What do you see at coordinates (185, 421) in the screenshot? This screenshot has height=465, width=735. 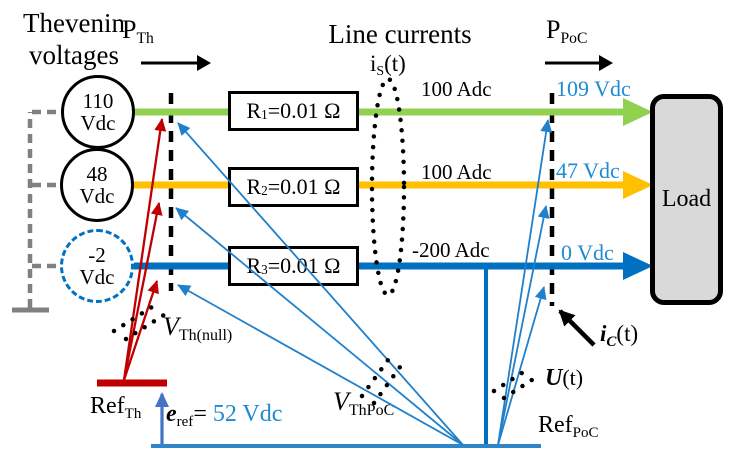 I see `e-ref-sub: ref` at bounding box center [185, 421].